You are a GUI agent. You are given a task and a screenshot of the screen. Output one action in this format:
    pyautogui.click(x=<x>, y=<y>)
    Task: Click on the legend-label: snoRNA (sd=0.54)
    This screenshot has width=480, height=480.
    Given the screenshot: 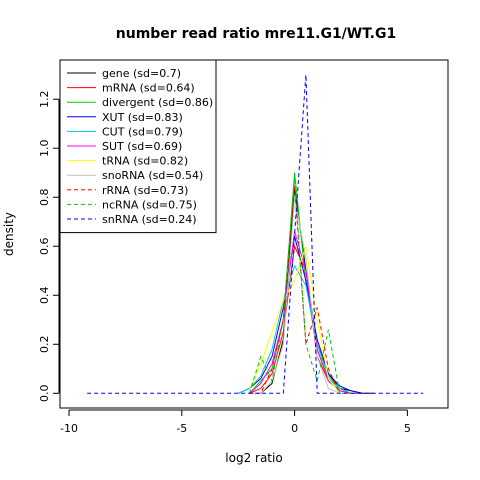 What is the action you would take?
    pyautogui.click(x=152, y=175)
    